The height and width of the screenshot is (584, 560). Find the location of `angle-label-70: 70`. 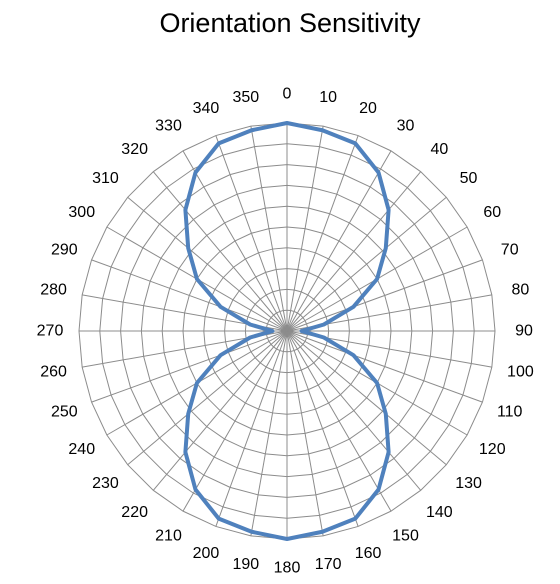

angle-label-70: 70 is located at coordinates (510, 249).